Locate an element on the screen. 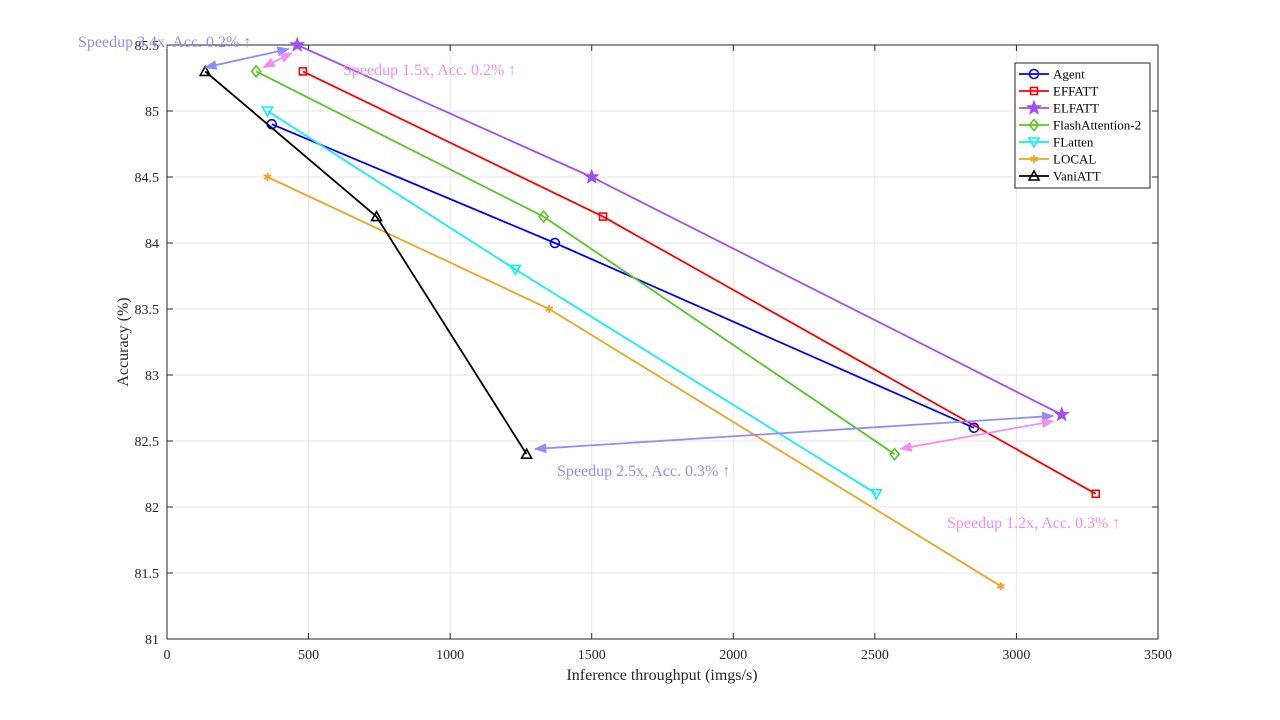 Image resolution: width=1280 pixels, height=720 pixels. series-vaniatt is located at coordinates (365, 262).